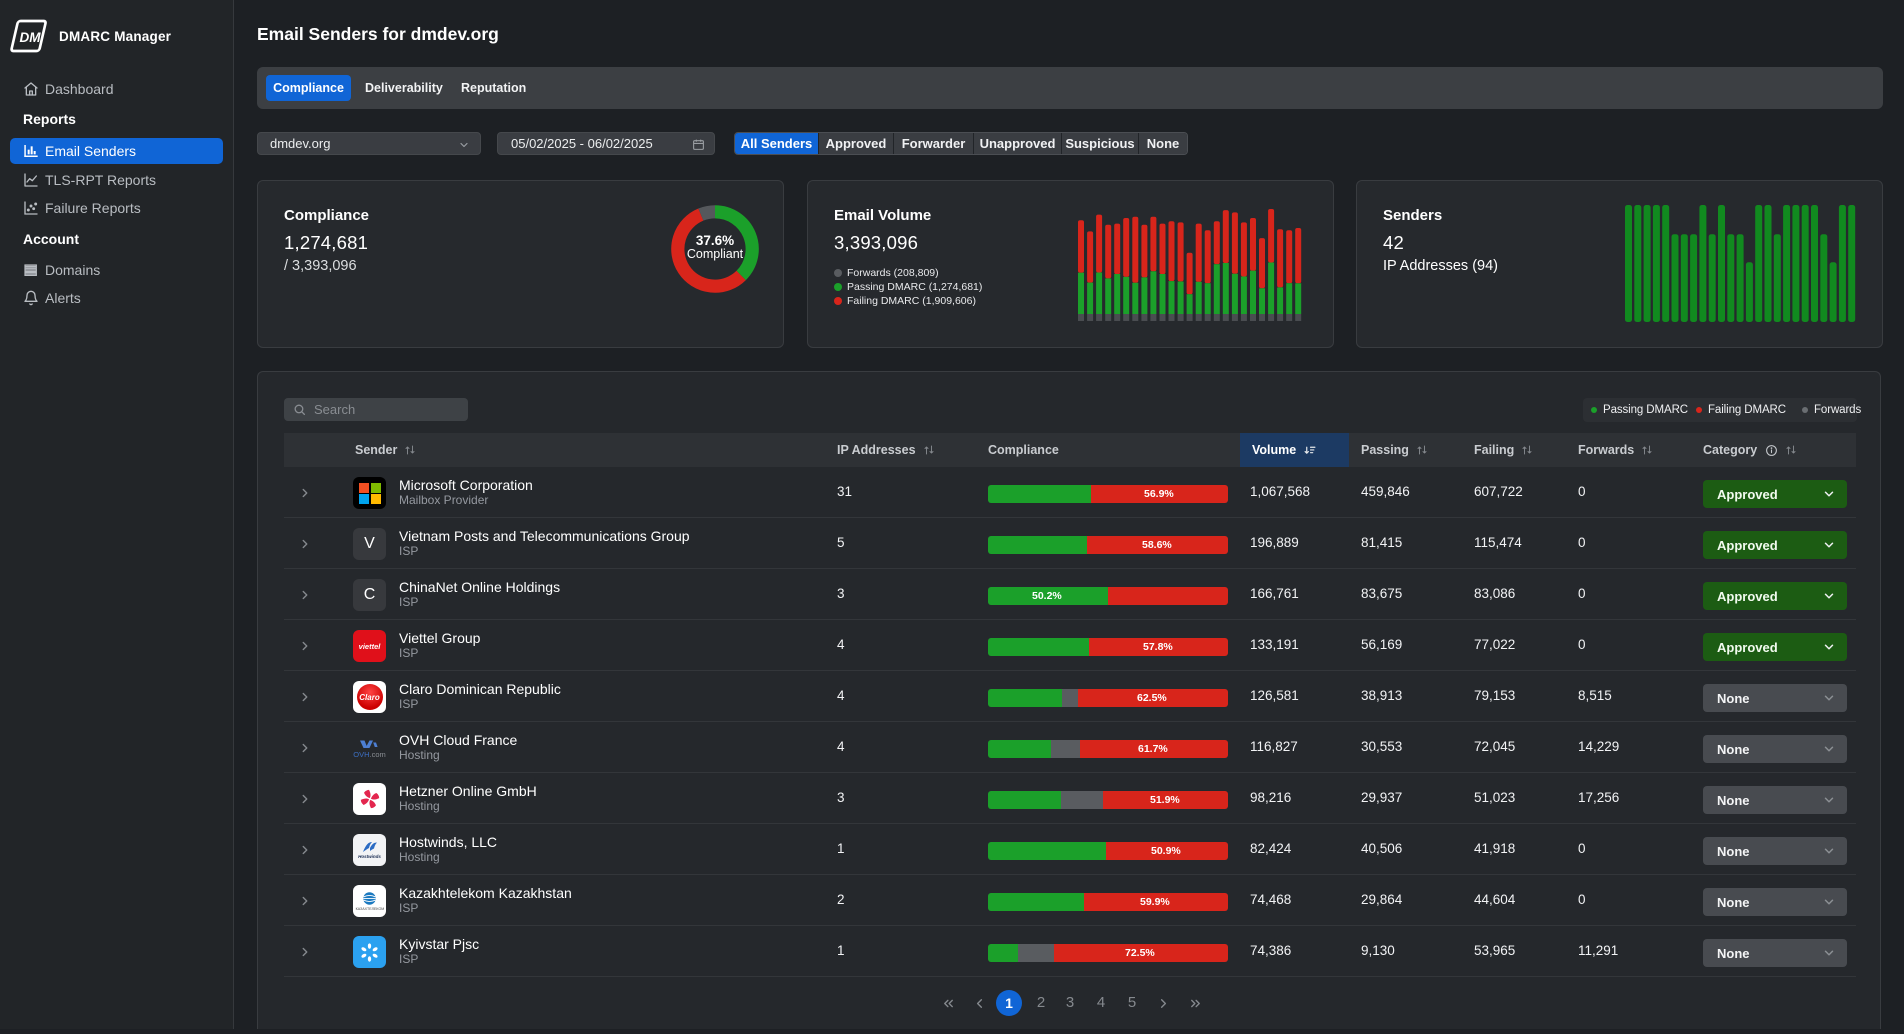 The image size is (1904, 1034). Describe the element at coordinates (31, 37) in the screenshot. I see `svg-text: DM` at that location.